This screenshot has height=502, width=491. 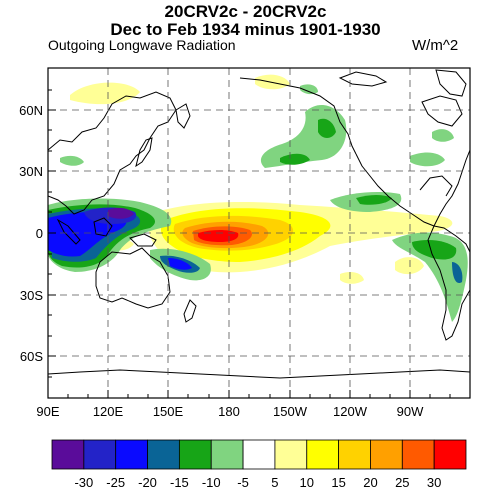 What do you see at coordinates (259, 374) in the screenshot?
I see `antarctica-coastline` at bounding box center [259, 374].